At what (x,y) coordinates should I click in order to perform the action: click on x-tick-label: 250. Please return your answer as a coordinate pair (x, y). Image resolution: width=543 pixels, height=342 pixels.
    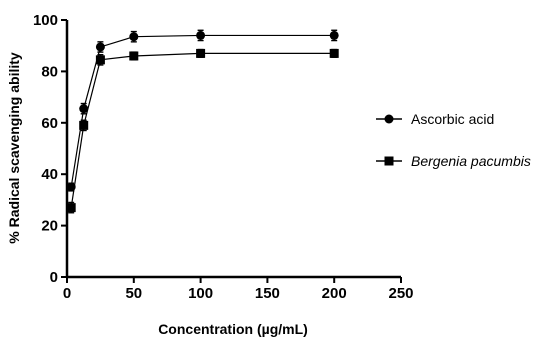
    Looking at the image, I should click on (400, 293).